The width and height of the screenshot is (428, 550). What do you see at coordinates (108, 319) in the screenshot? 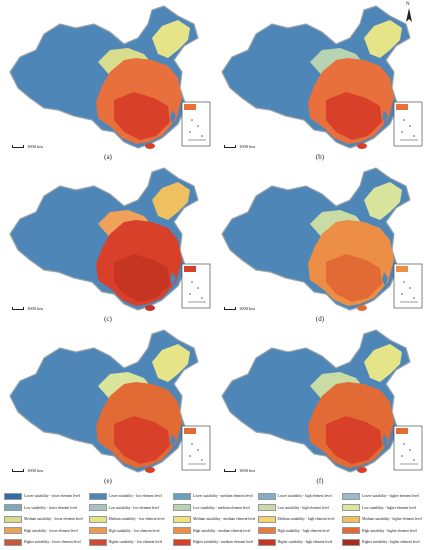
I see `panel-label: (c)` at bounding box center [108, 319].